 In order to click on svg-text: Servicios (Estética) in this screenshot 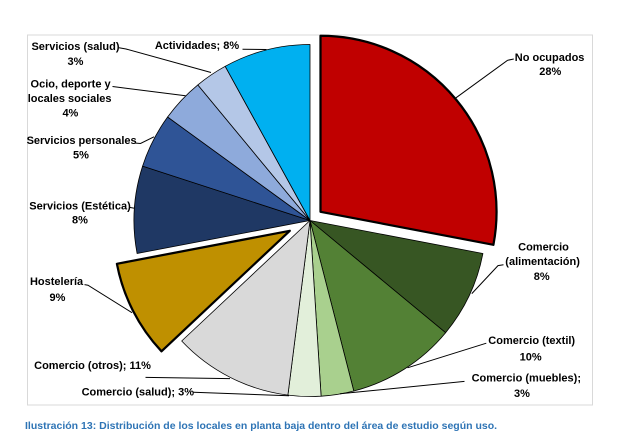, I will do `click(80, 207)`.